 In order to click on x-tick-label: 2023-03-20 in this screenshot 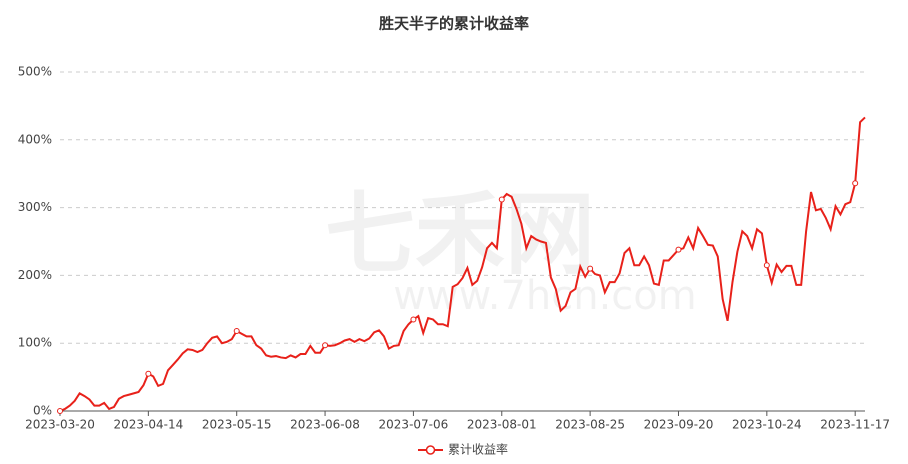, I will do `click(60, 425)`.